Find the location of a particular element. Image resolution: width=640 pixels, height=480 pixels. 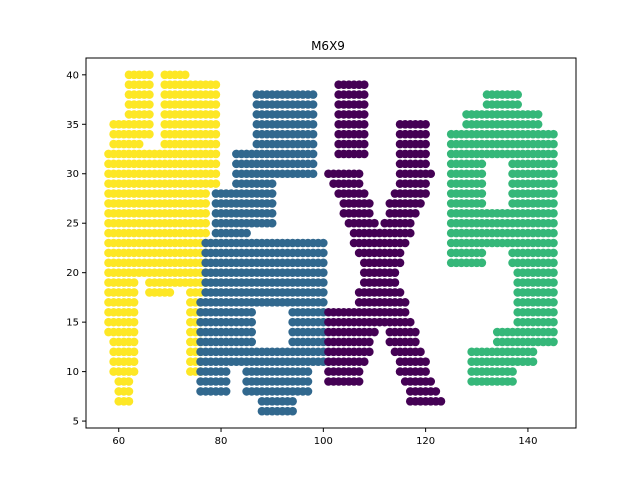

y-axis: 5 10 15 20 25 30 35 40 is located at coordinates (76, 249).